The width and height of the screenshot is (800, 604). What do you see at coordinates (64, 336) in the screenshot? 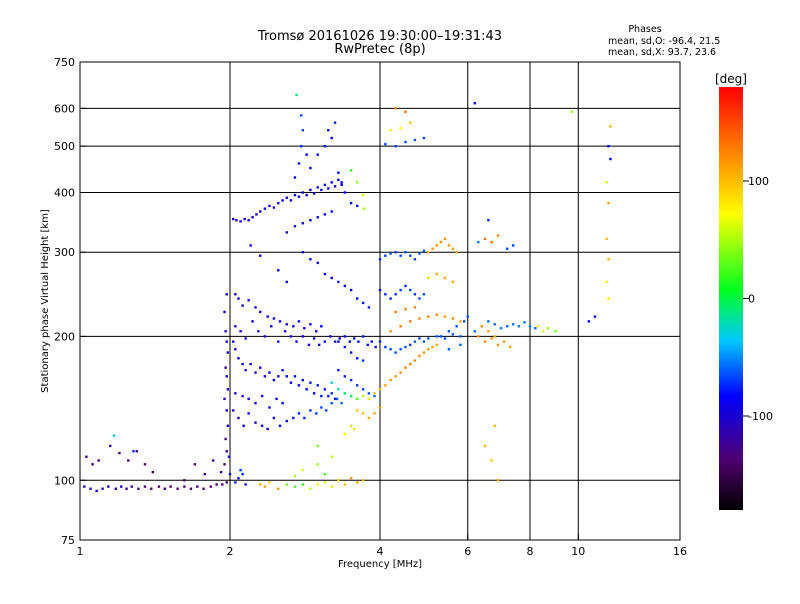
I see `y-tick-label: 200` at bounding box center [64, 336].